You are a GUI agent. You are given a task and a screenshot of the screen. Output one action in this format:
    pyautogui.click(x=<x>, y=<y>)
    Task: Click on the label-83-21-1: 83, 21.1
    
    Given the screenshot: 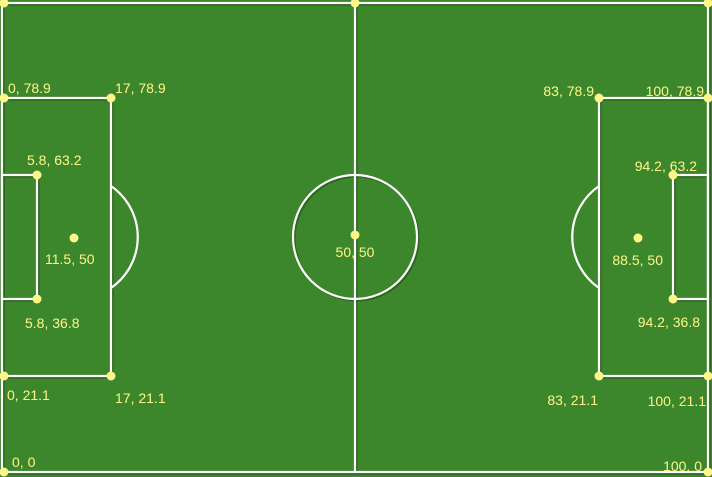 What is the action you would take?
    pyautogui.click(x=572, y=400)
    